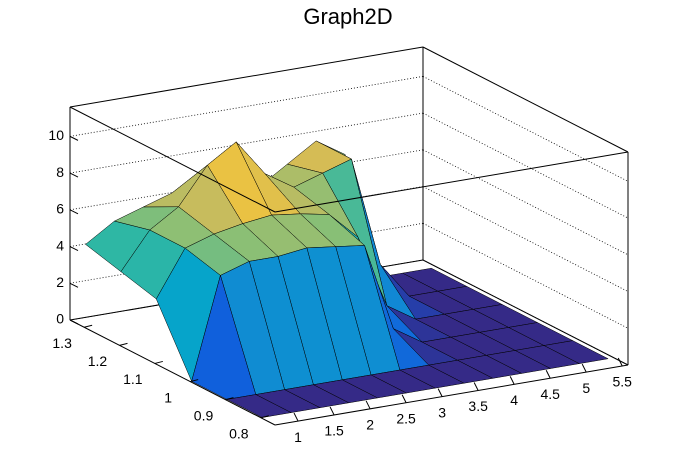  Describe the element at coordinates (60, 172) in the screenshot. I see `z-tick-label: 8` at that location.